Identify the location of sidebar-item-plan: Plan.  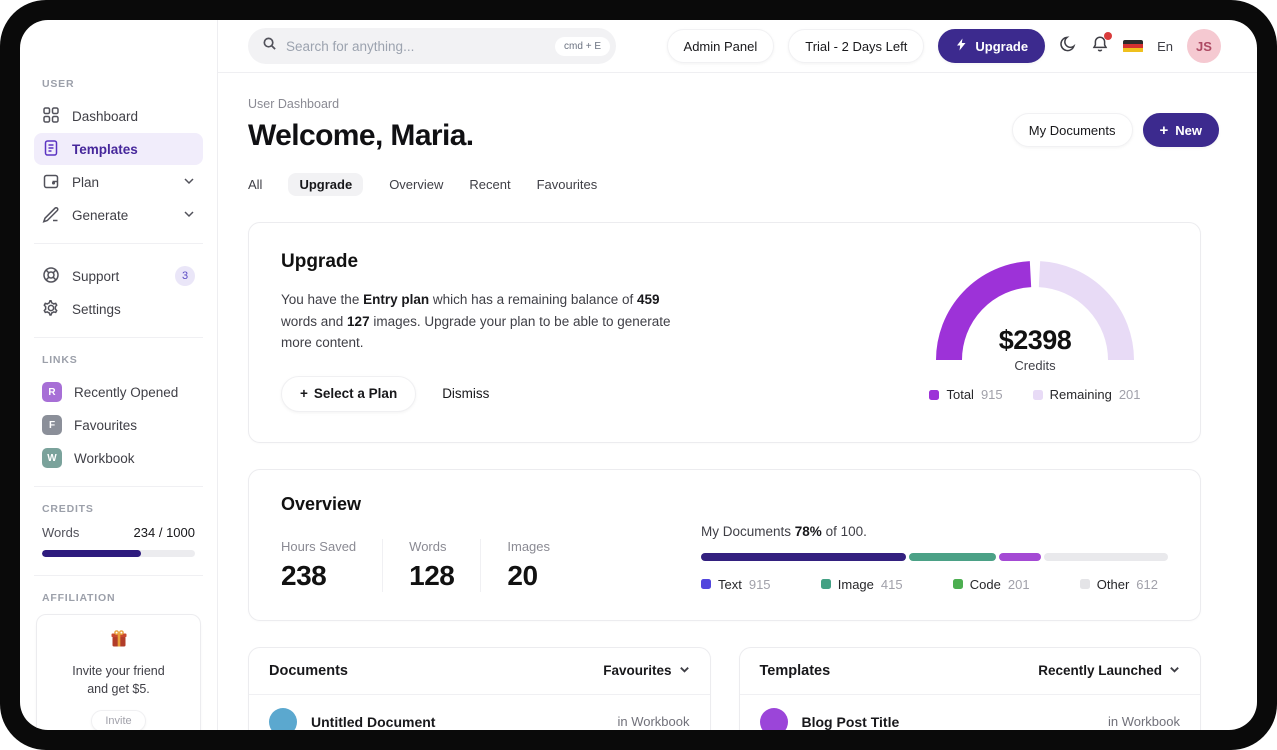
(118, 182).